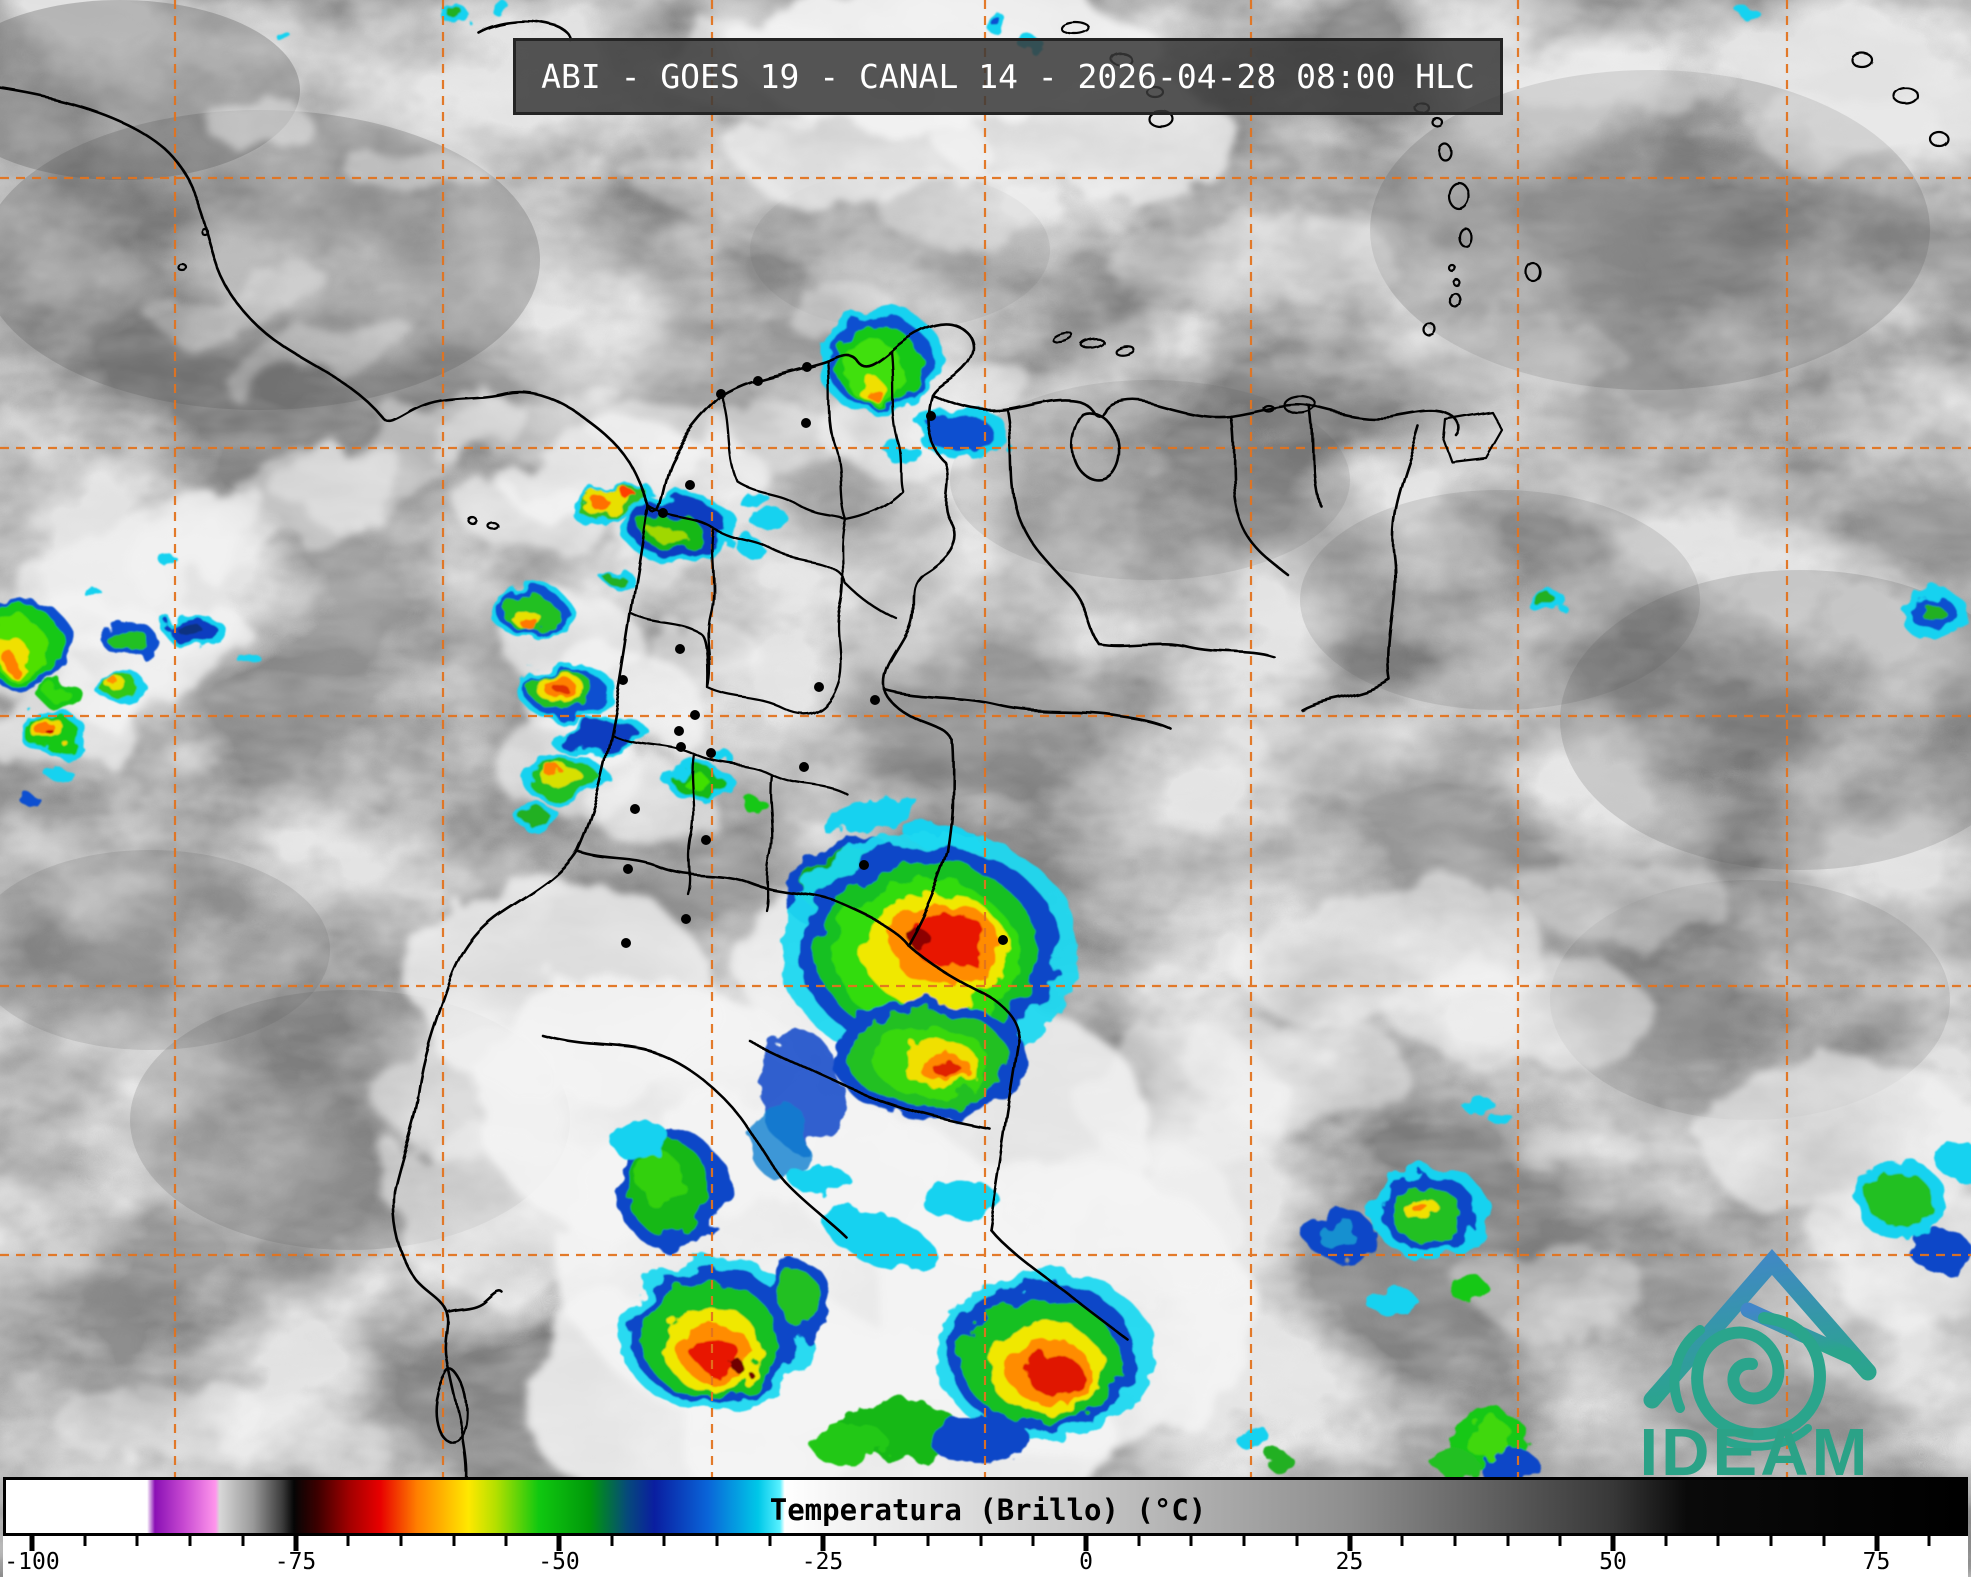 The height and width of the screenshot is (1577, 1971). I want to click on colorbar-band: Temperatura (Brillo) (°C), so click(985, 1506).